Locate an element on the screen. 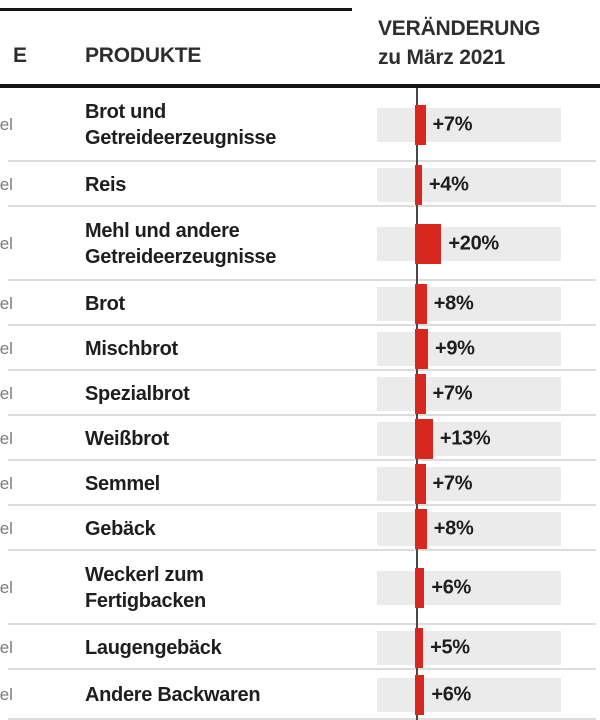 The image size is (600, 720). product-label: Semmel is located at coordinates (227, 483).